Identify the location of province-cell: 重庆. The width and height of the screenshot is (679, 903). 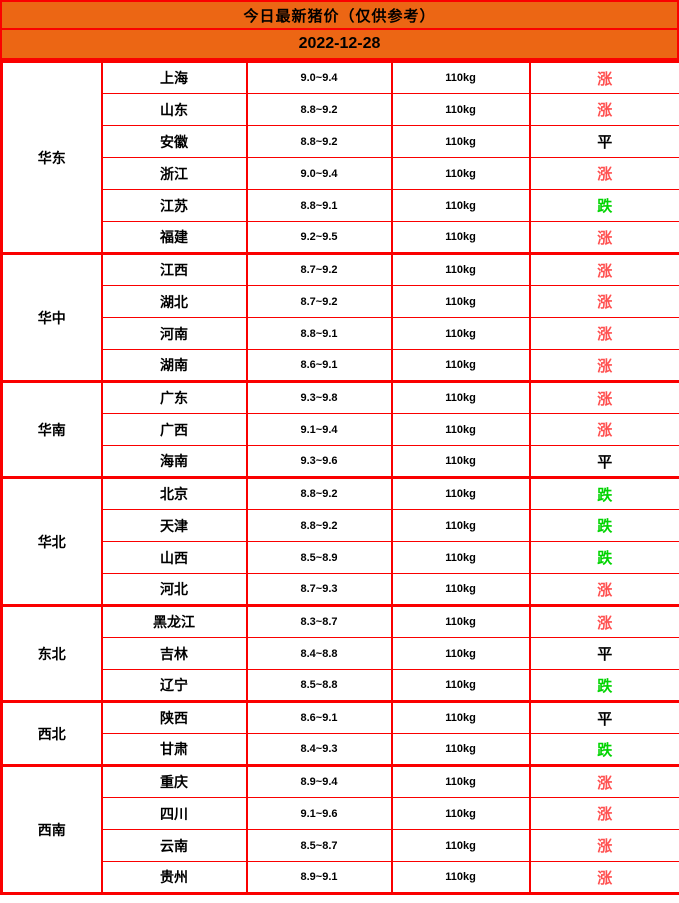
(174, 781).